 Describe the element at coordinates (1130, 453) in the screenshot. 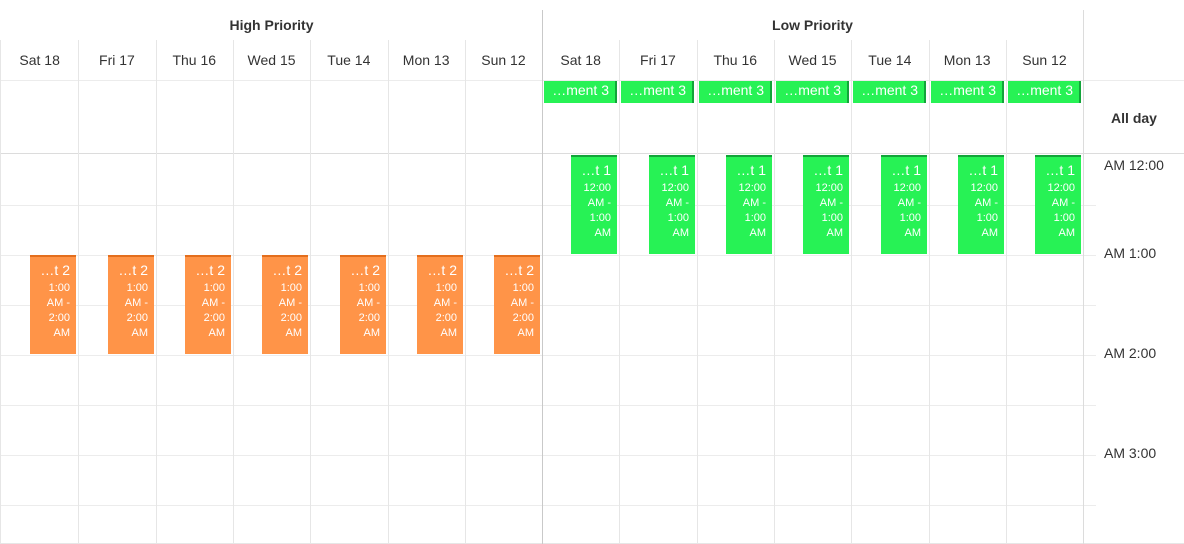

I see `time-label-3am: AM 3:00` at that location.